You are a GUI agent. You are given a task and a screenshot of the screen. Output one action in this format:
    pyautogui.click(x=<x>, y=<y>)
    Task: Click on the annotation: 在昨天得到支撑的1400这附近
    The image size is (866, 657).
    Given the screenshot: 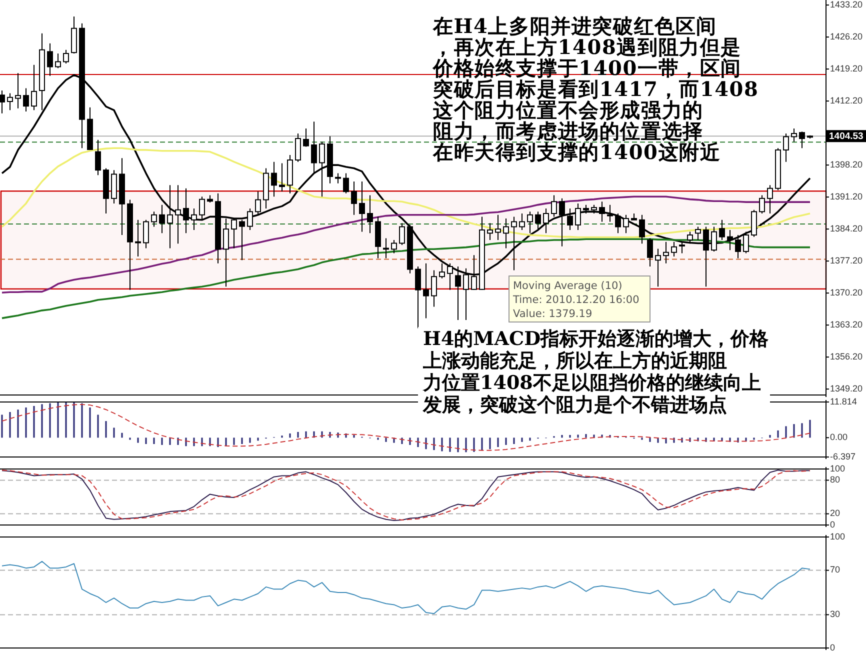 What is the action you would take?
    pyautogui.click(x=576, y=152)
    